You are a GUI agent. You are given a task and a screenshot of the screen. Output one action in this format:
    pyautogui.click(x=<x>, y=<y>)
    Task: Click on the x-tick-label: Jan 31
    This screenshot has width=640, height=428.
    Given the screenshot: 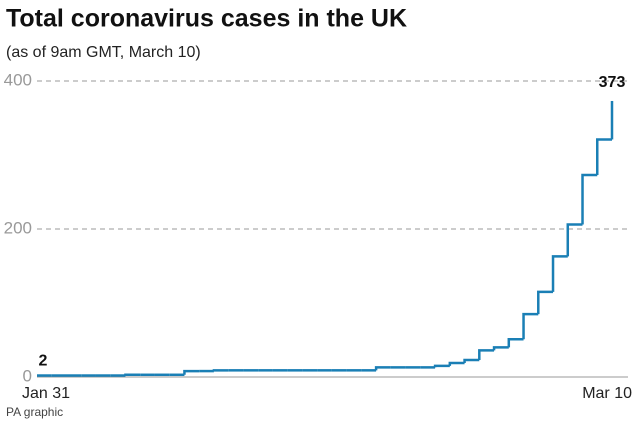 What is the action you would take?
    pyautogui.click(x=46, y=393)
    